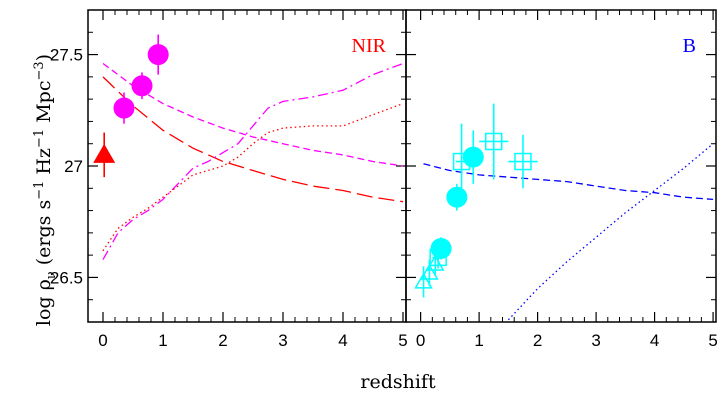  Describe the element at coordinates (39, 190) in the screenshot. I see `y-axis-title-exp1: −1` at that location.